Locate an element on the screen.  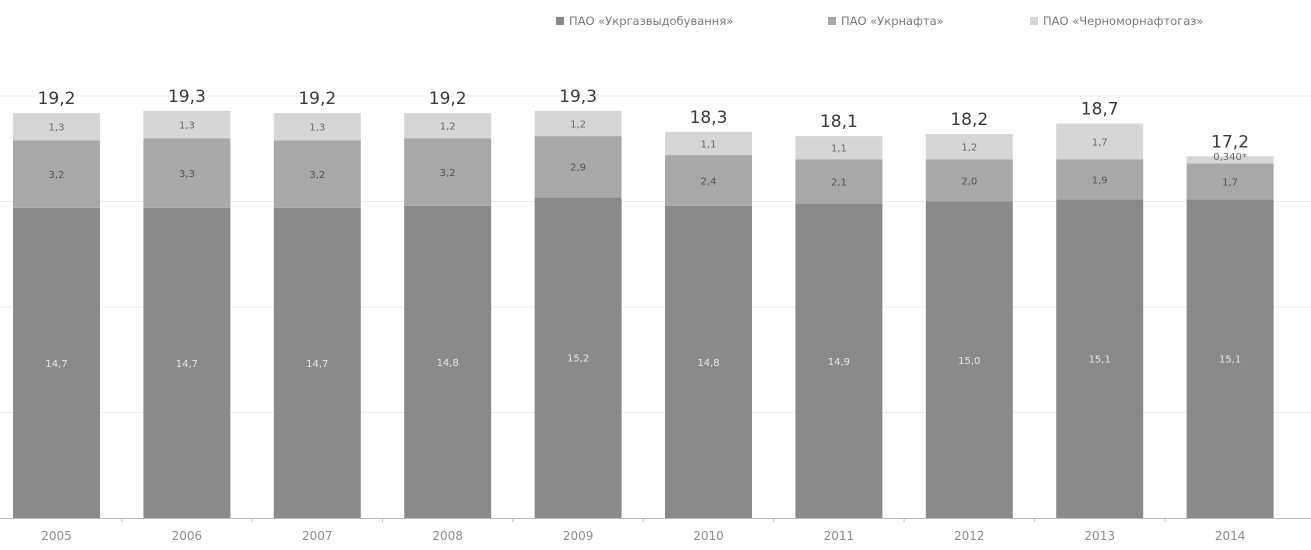
x-tick-label: 2011 is located at coordinates (839, 536).